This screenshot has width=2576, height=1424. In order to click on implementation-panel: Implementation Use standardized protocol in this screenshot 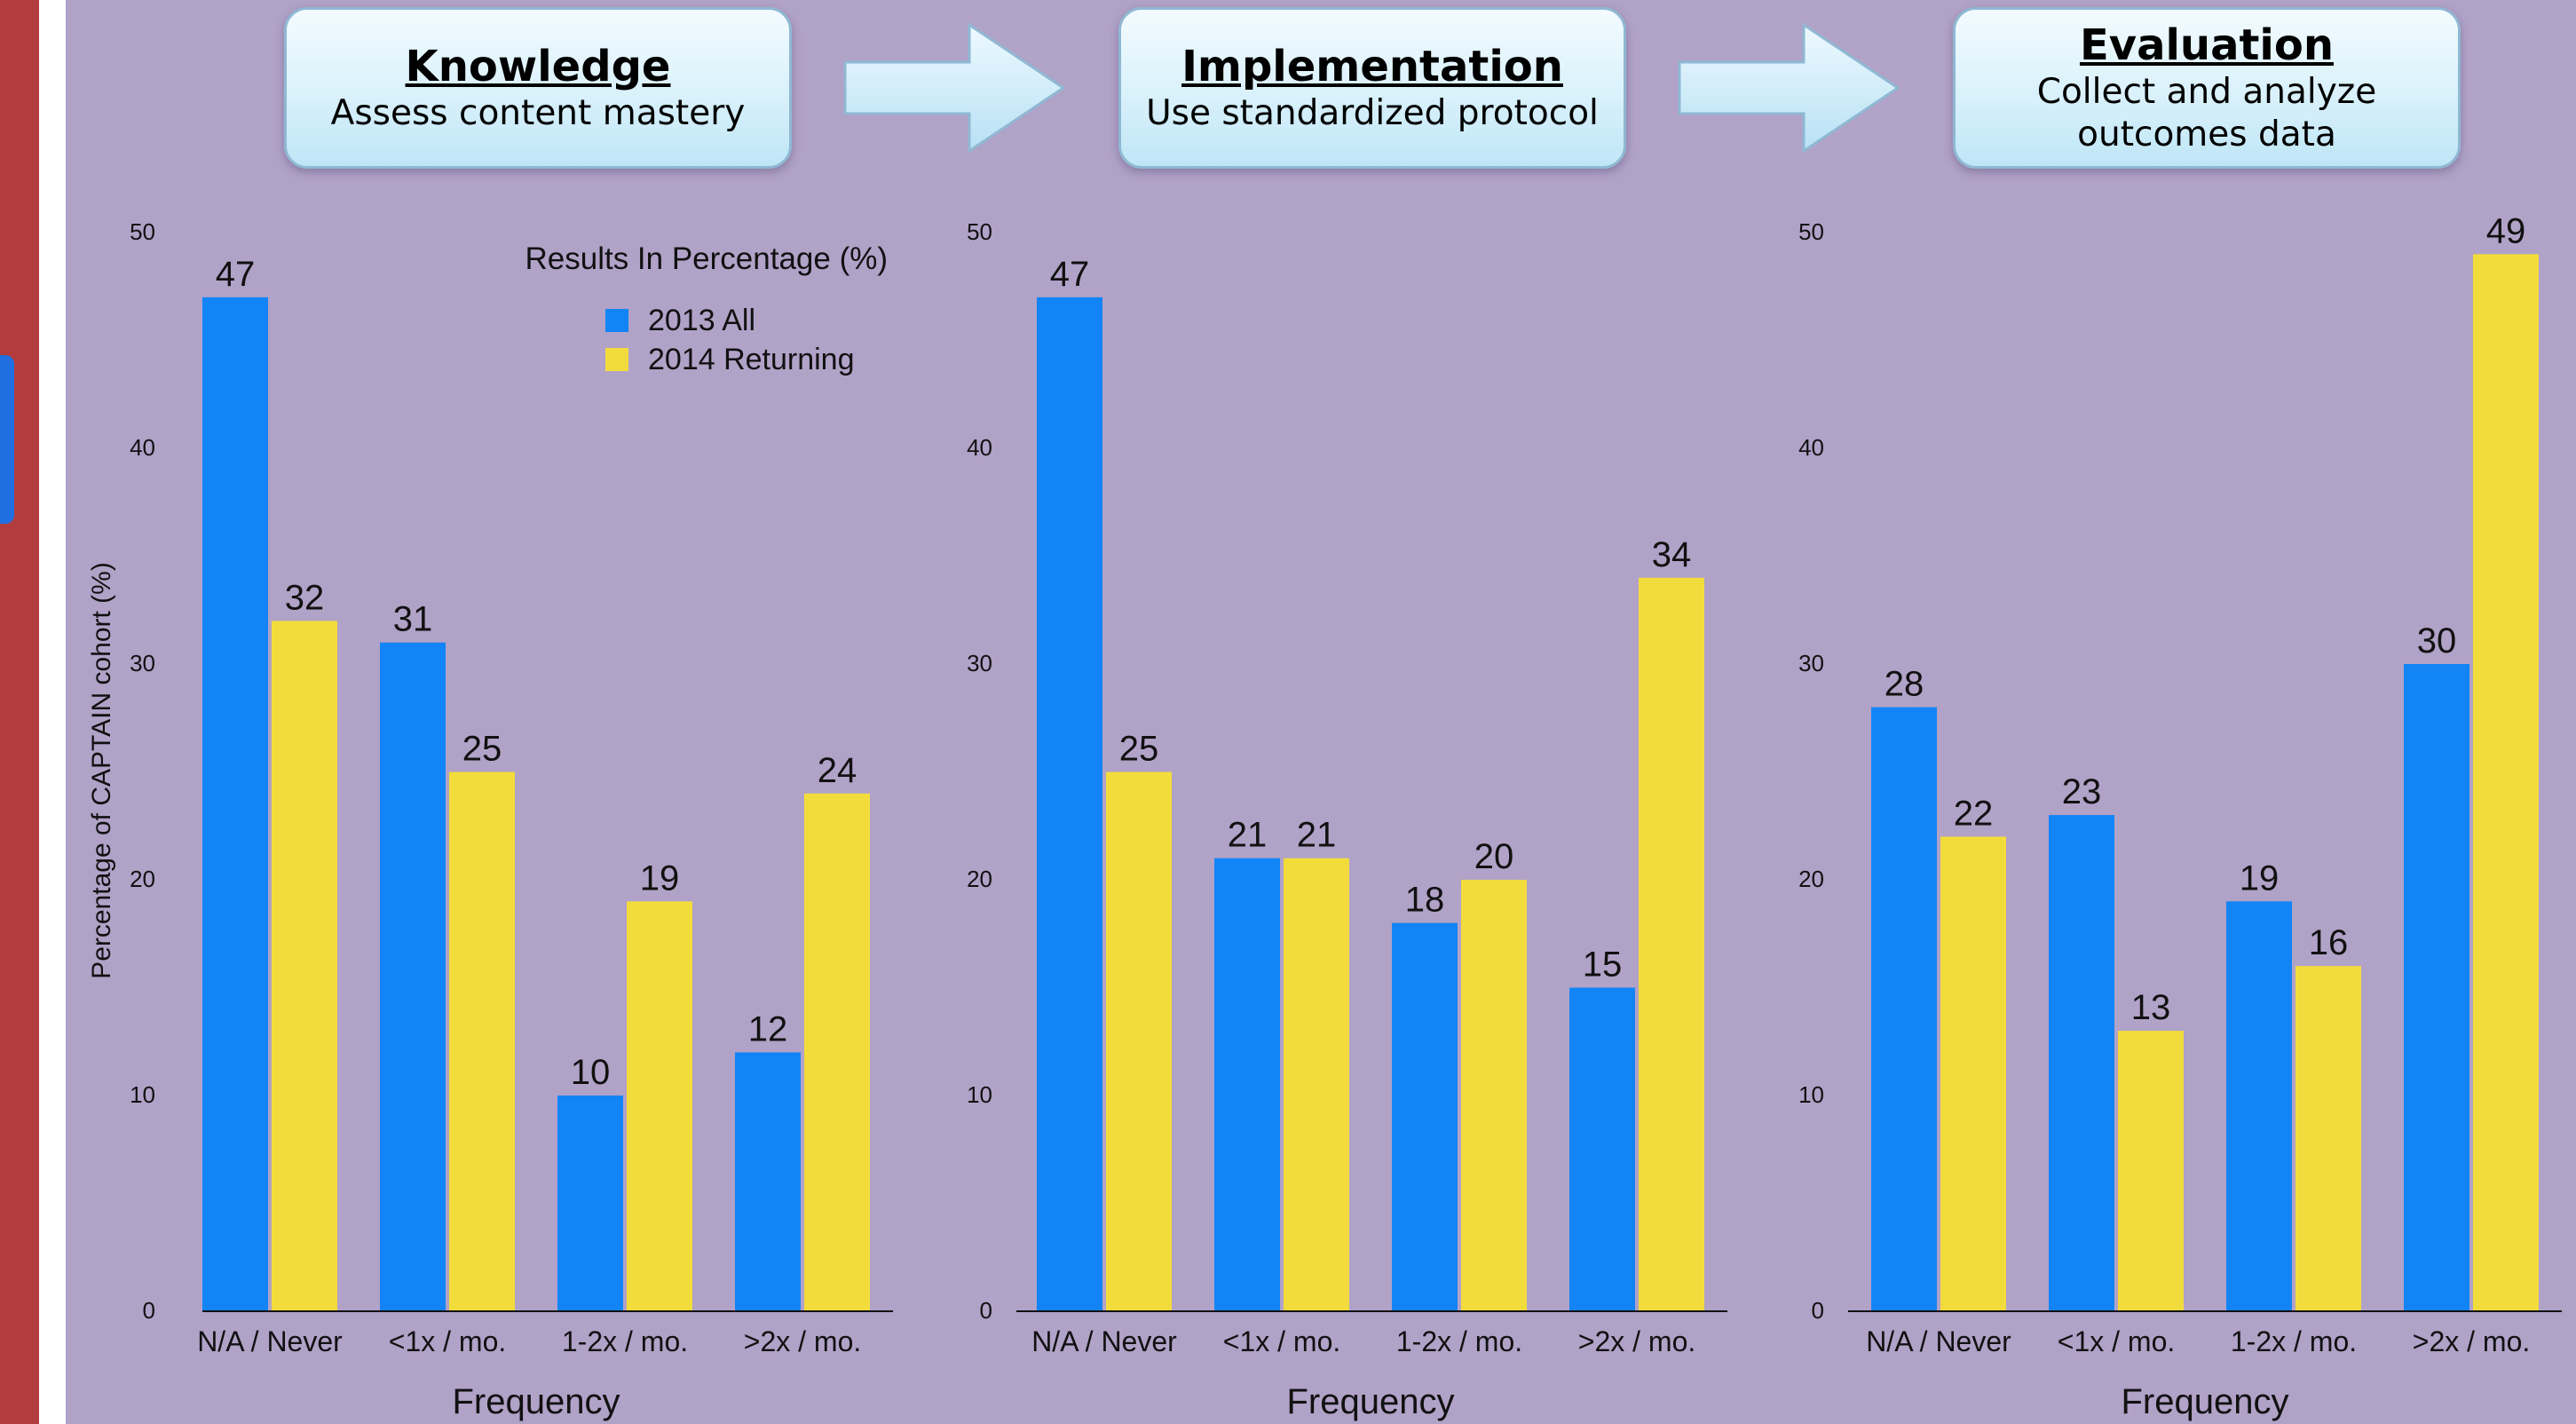, I will do `click(1372, 88)`.